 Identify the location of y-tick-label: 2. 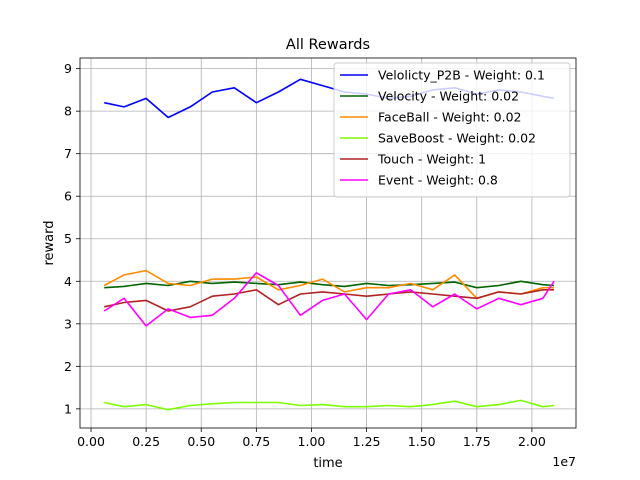
(68, 366).